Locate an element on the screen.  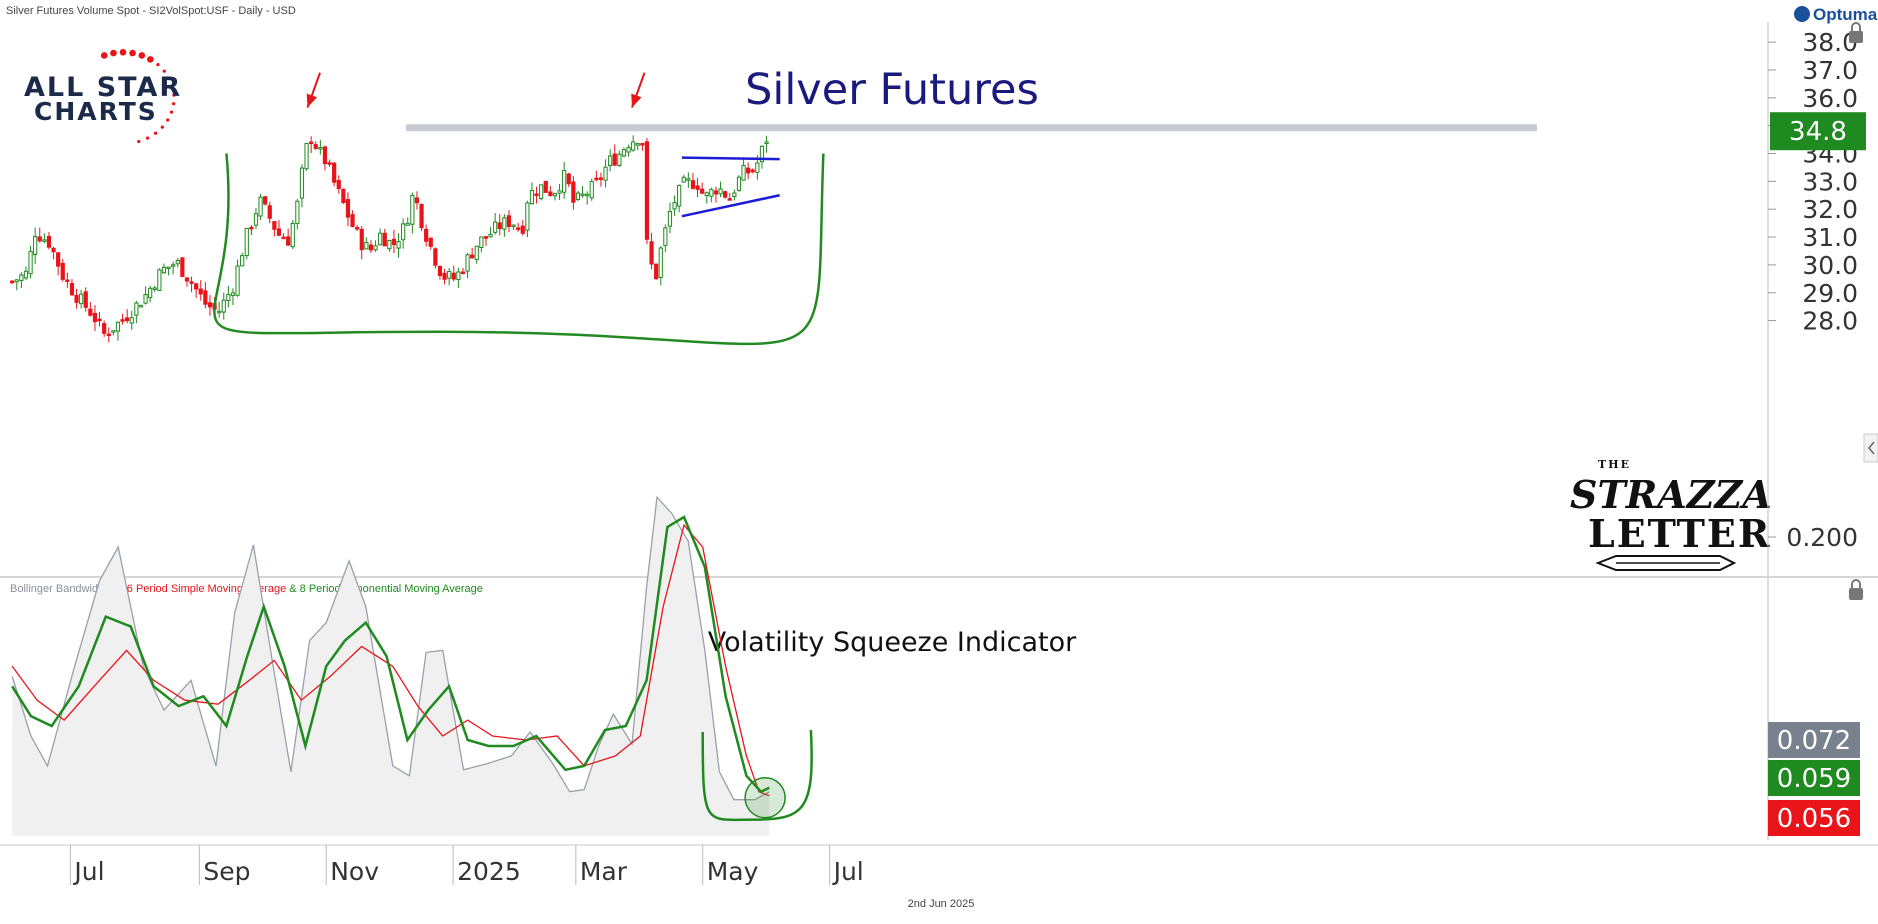
price-y-tick-label: 37.0 is located at coordinates (1830, 70).